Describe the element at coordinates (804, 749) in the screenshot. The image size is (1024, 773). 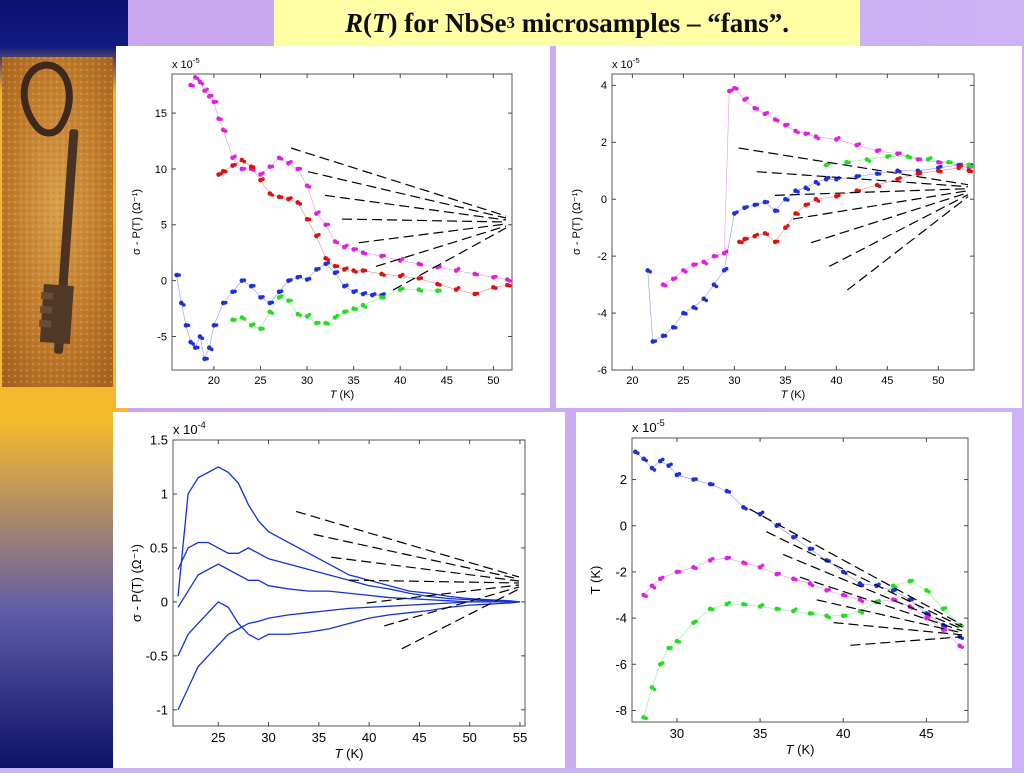
I see `x-axis-label-unit: (K)` at that location.